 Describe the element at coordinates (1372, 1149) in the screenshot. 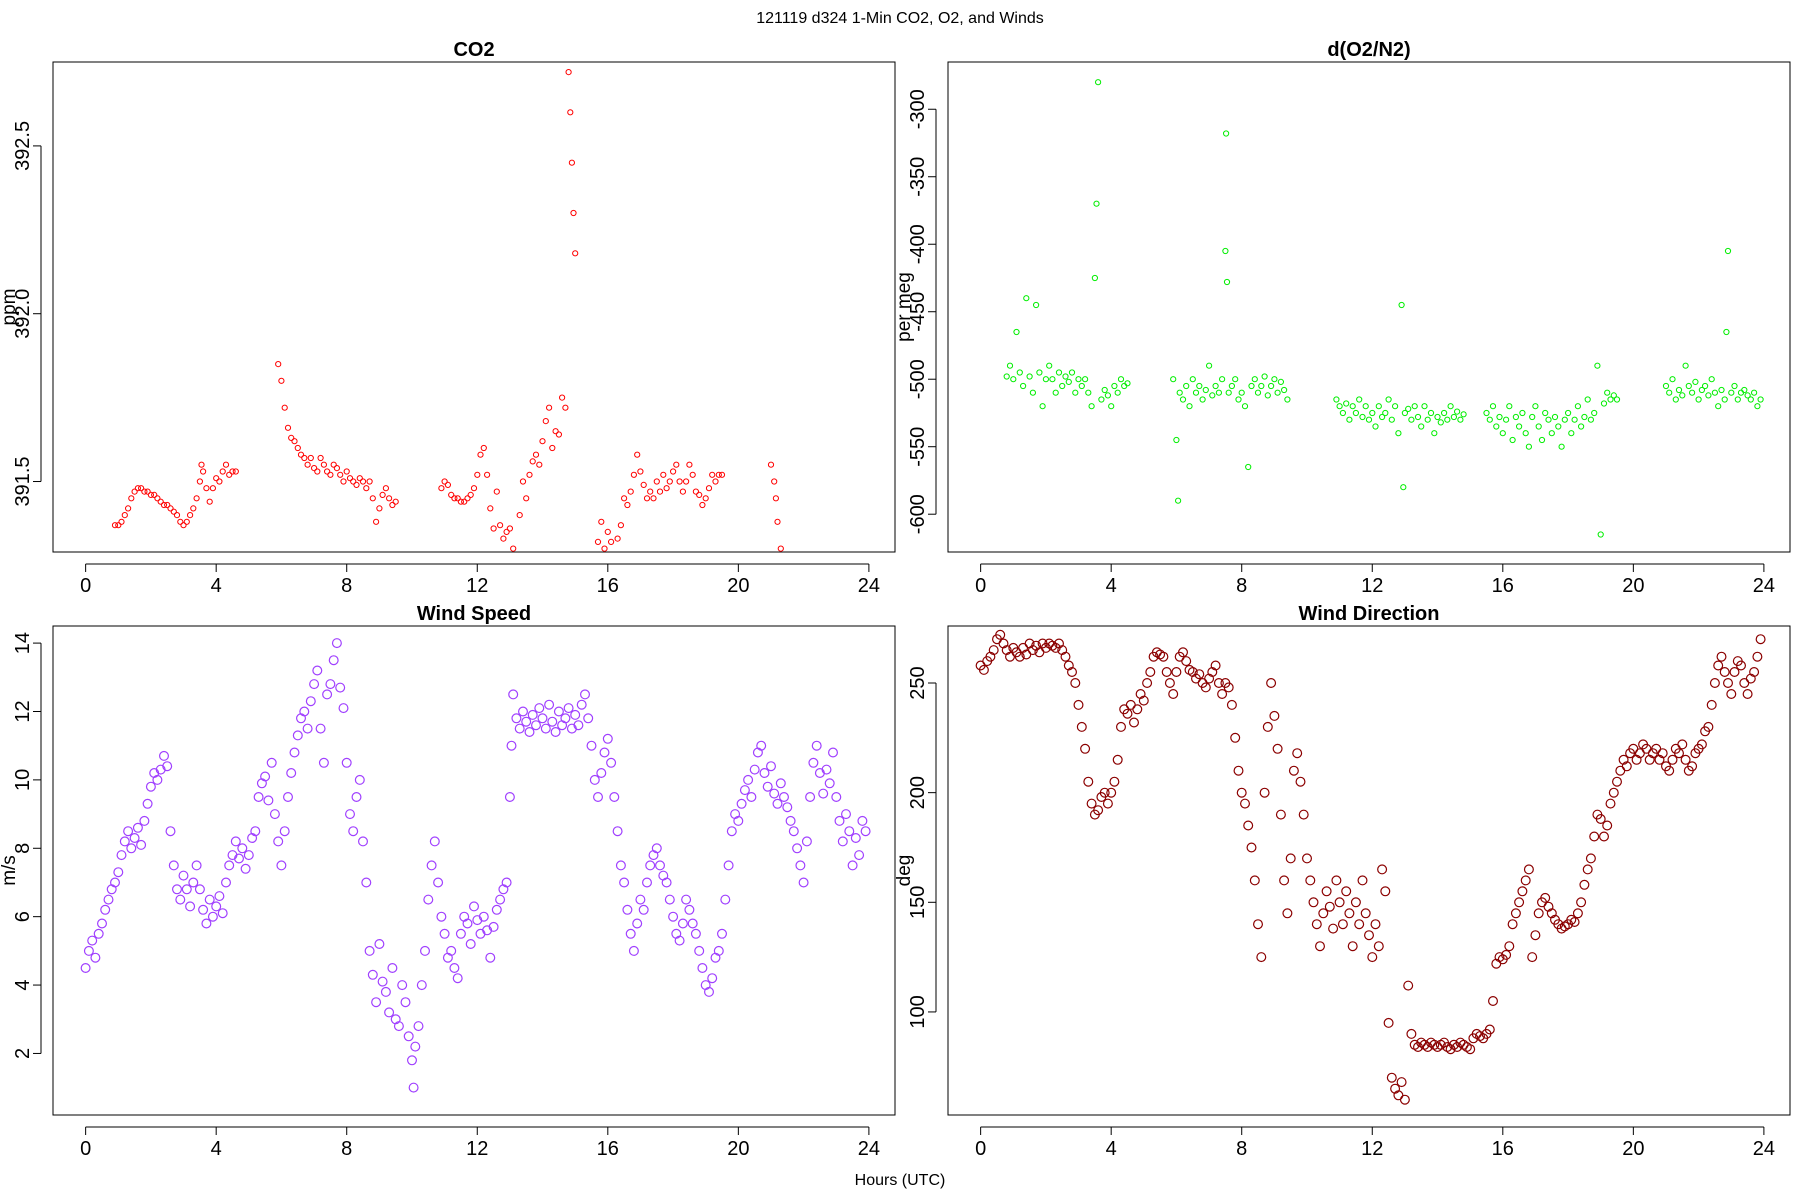

I see `wind-direction-x-tick-label: 12` at that location.